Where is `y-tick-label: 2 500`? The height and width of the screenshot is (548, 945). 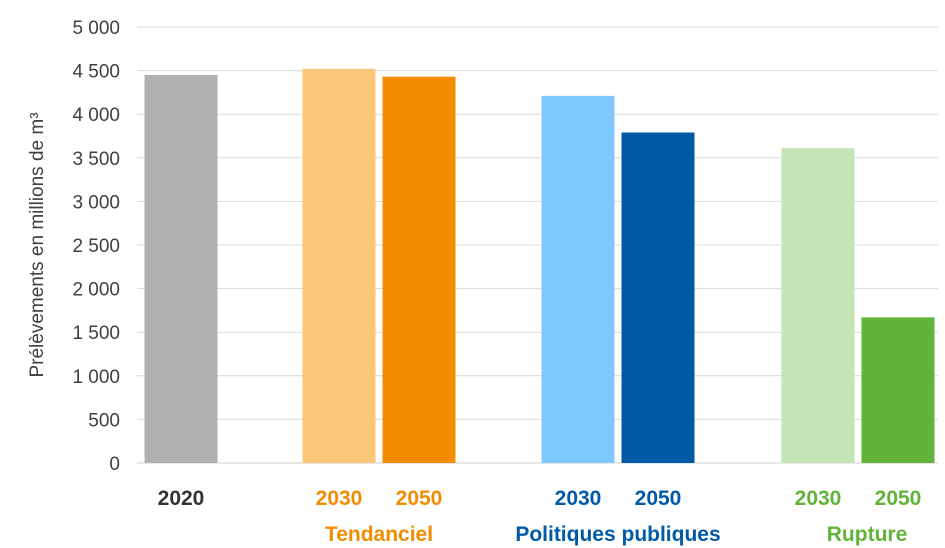 y-tick-label: 2 500 is located at coordinates (96, 246).